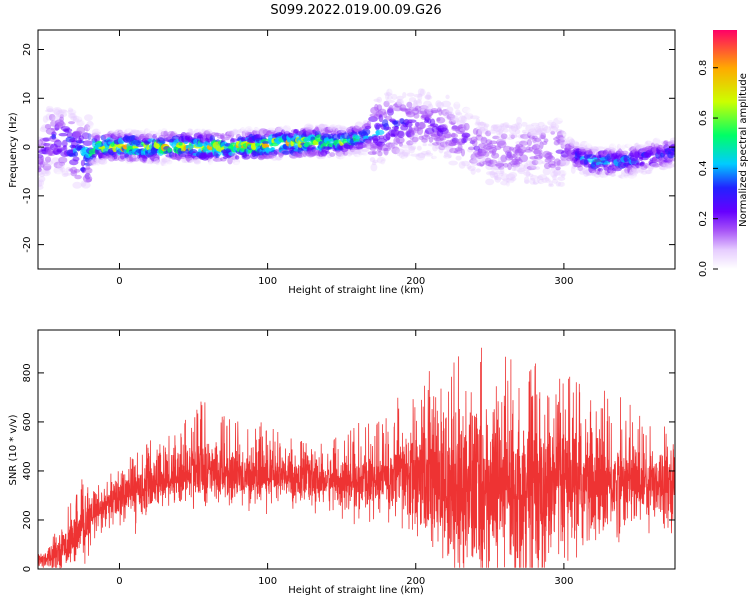 Image resolution: width=750 pixels, height=600 pixels. I want to click on colorbar-gradient, so click(725, 149).